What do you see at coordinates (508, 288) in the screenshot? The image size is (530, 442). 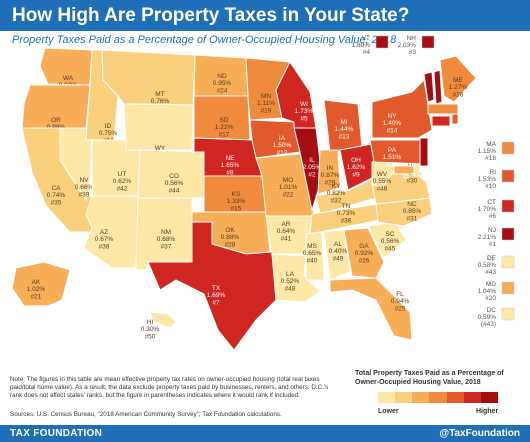 I see `callout-swatch-md` at bounding box center [508, 288].